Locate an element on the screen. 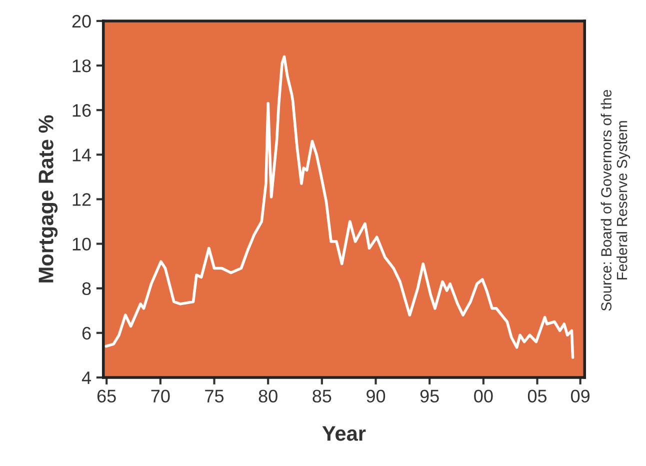 The image size is (646, 466). source-note: Source: Board of Governors of the Federal Reserve System is located at coordinates (615, 200).